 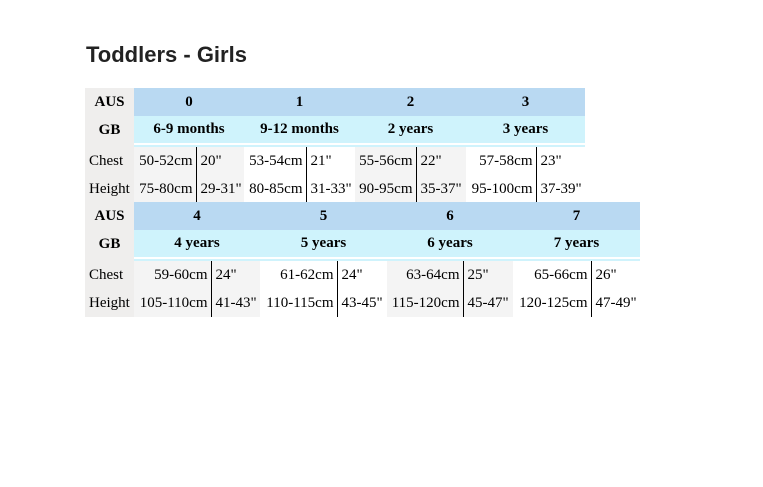 What do you see at coordinates (525, 102) in the screenshot?
I see `aus-size: 3` at bounding box center [525, 102].